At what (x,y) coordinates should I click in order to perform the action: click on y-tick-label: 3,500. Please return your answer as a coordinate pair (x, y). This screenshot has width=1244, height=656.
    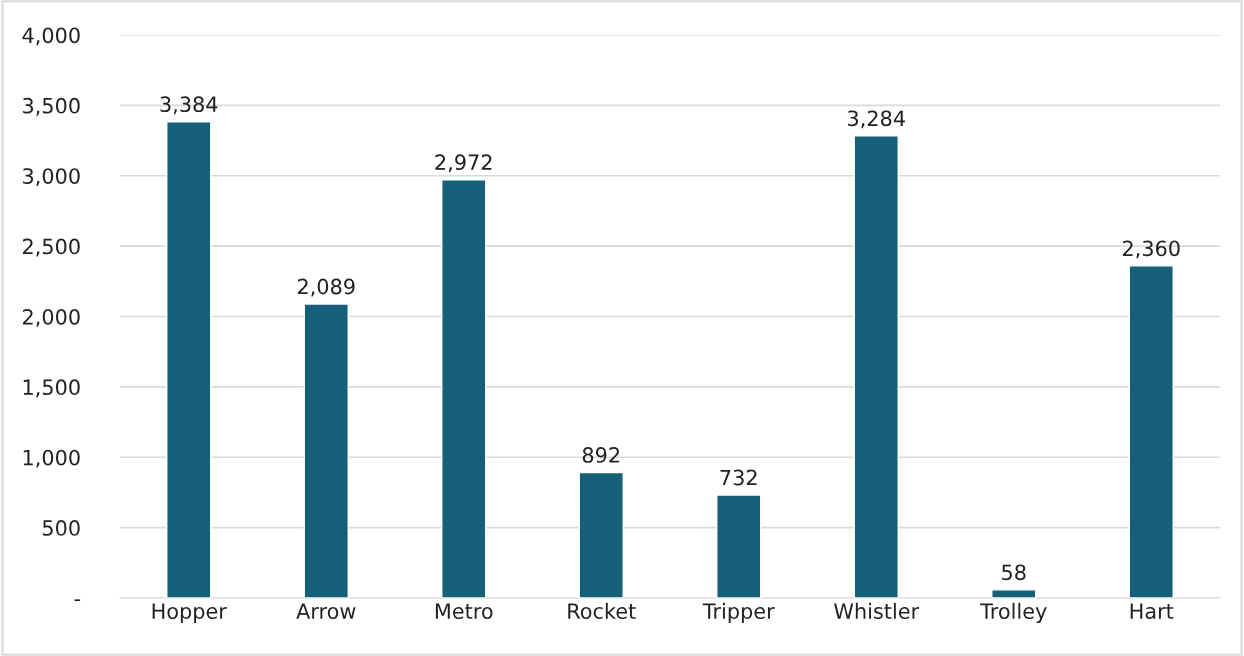
    Looking at the image, I should click on (51, 106).